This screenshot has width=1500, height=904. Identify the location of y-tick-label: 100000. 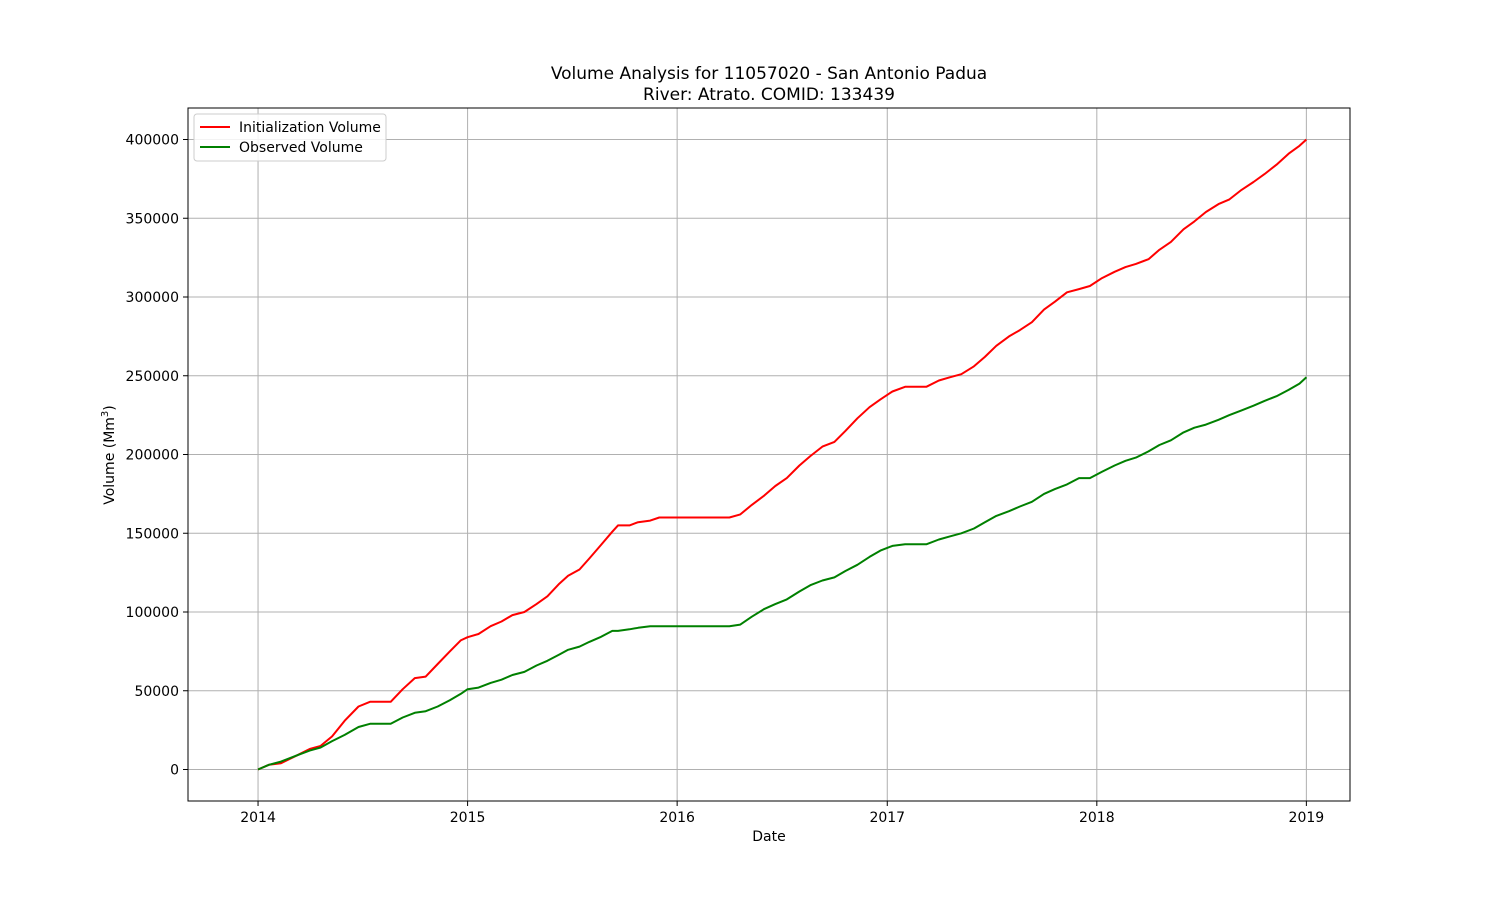
(152, 613).